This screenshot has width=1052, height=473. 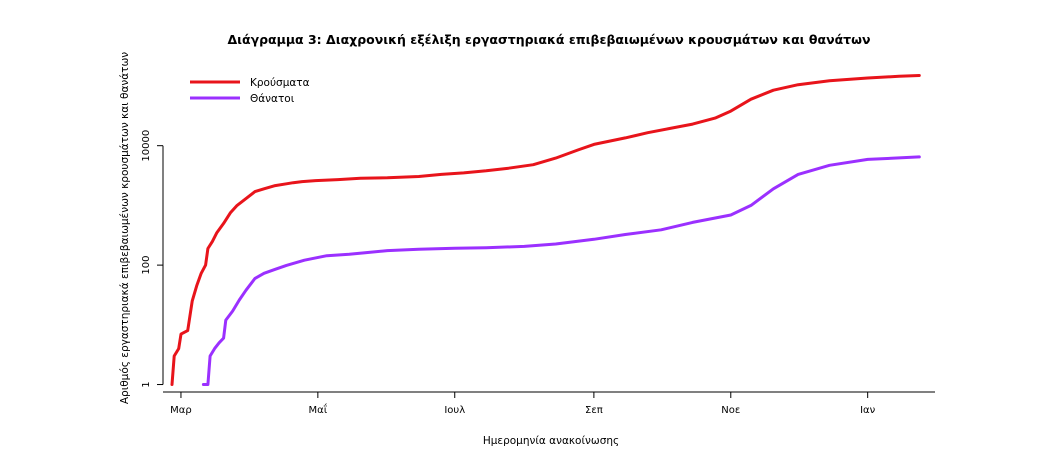 I want to click on y-tick-label: 10000, so click(x=146, y=146).